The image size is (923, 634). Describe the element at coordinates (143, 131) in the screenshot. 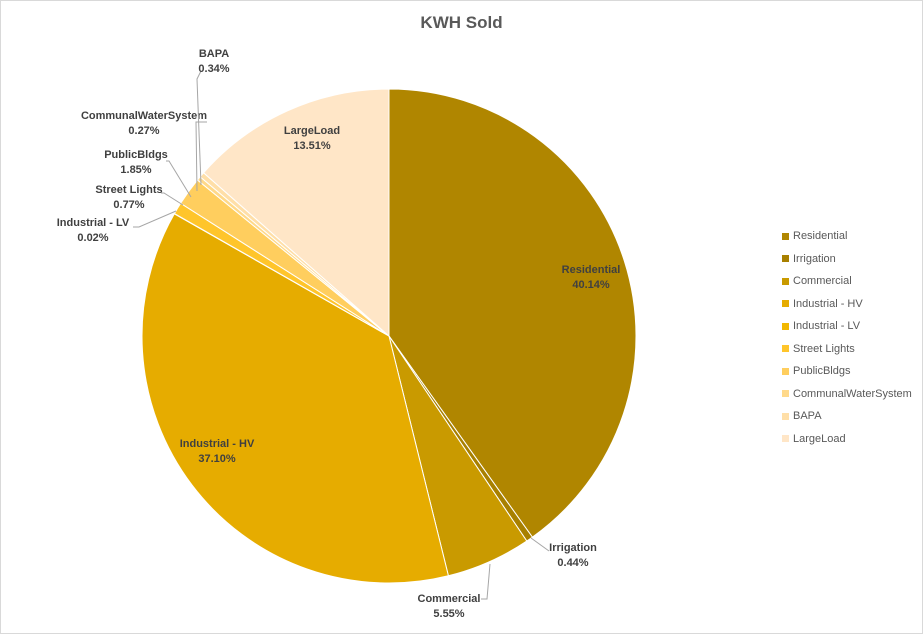

I see `data-label-value-communalwatersystem: 0.27%` at that location.